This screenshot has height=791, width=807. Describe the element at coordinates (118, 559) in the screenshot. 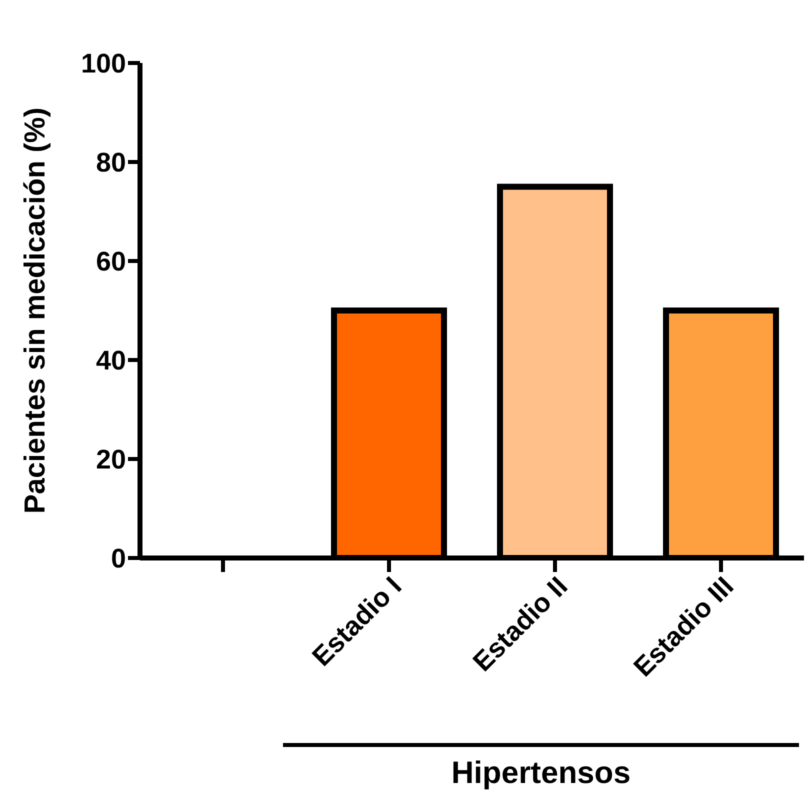

I see `y-tick-label: 0` at that location.